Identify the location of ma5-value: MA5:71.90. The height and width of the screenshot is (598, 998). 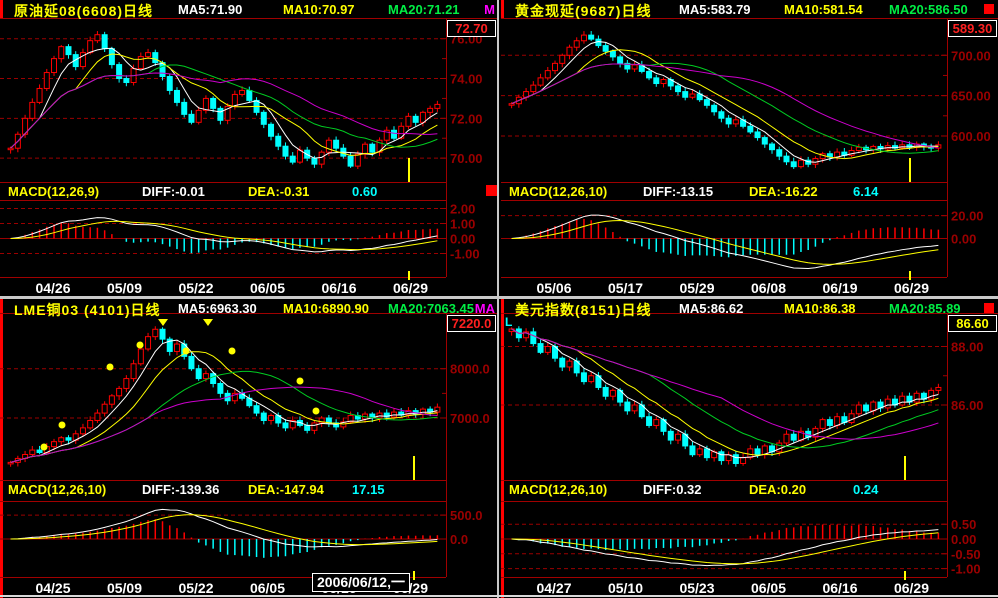
(210, 9).